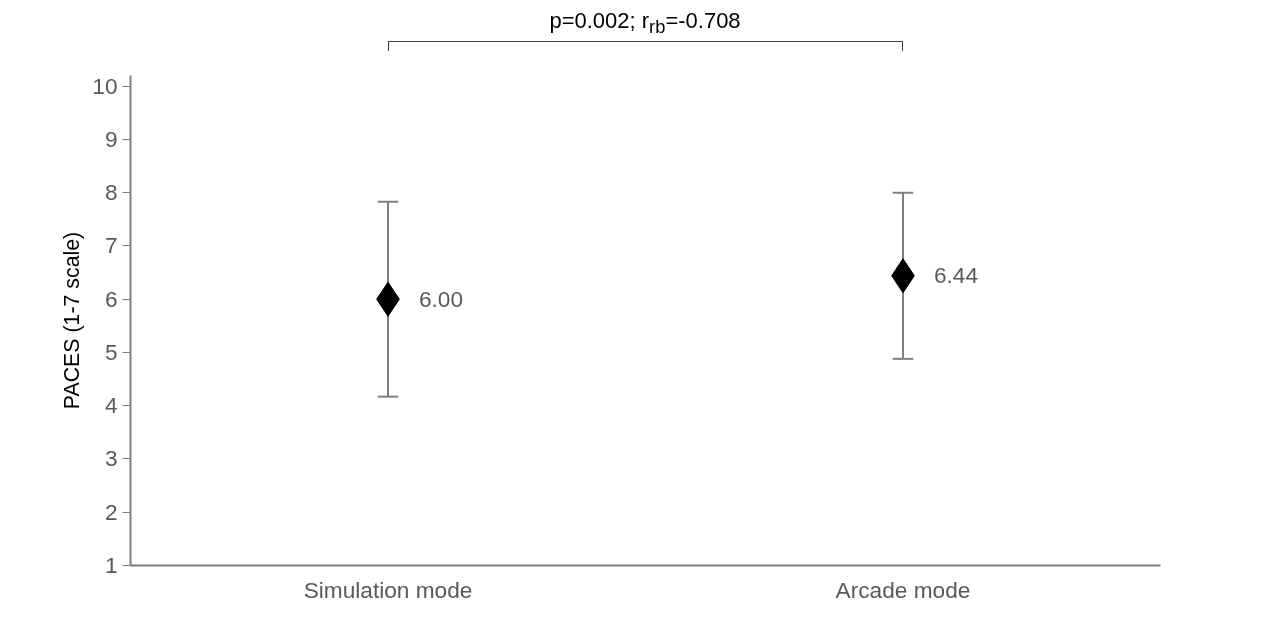  What do you see at coordinates (388, 589) in the screenshot?
I see `x-tick-label: Simulation mode` at bounding box center [388, 589].